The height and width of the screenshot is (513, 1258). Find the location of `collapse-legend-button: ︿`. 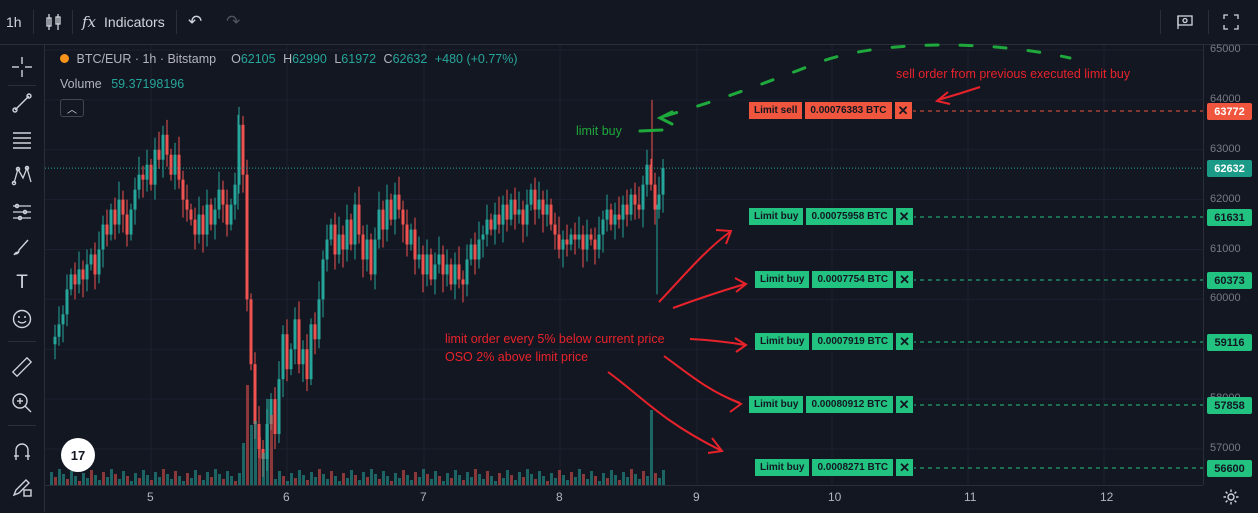

collapse-legend-button: ︿ is located at coordinates (72, 108).